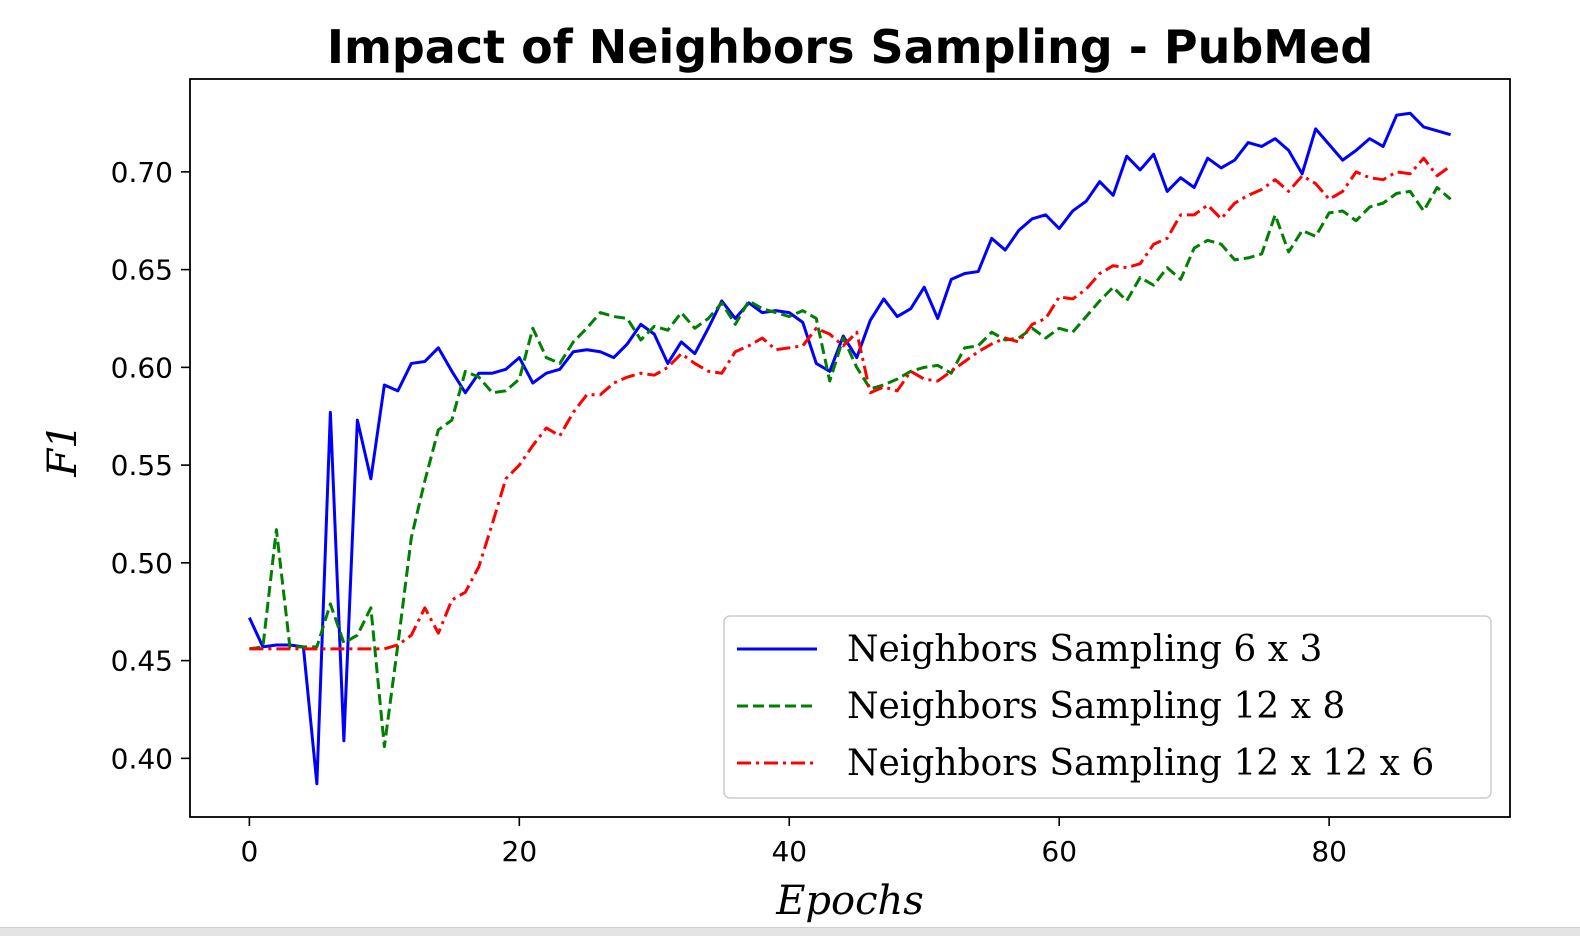 Image resolution: width=1580 pixels, height=936 pixels. I want to click on x-axis: 0 20 40 60 80, so click(793, 842).